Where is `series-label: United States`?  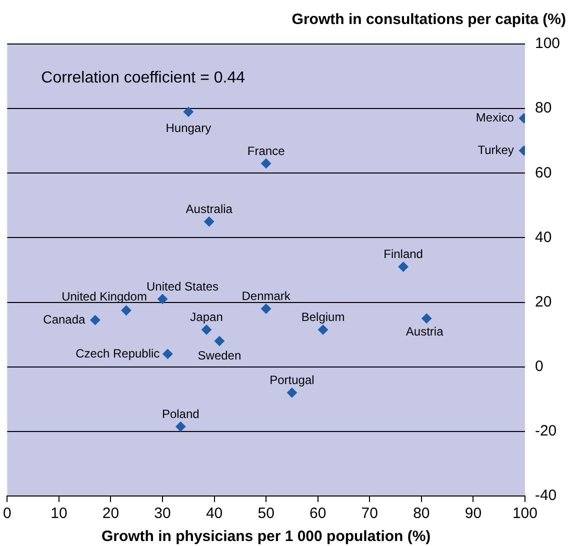
series-label: United States is located at coordinates (182, 286).